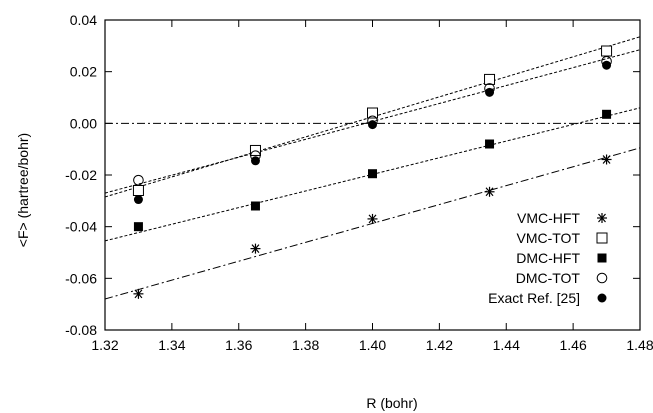 The image size is (653, 413). What do you see at coordinates (81, 330) in the screenshot?
I see `y-tick-label: -0.08` at bounding box center [81, 330].